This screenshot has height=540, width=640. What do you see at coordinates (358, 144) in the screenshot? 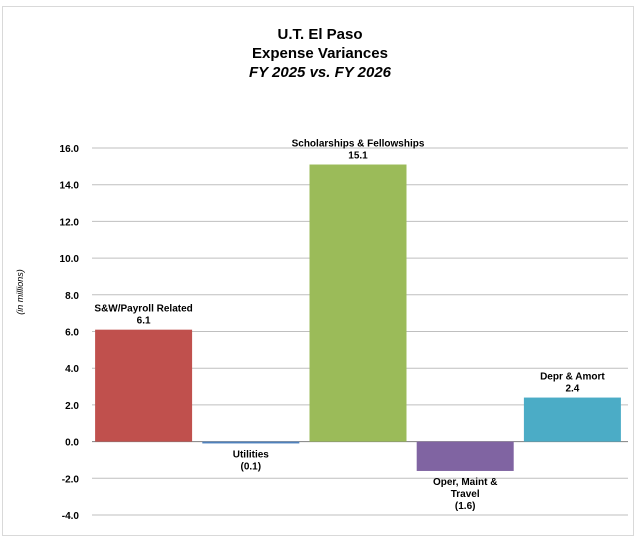
I see `category-label: Scholarships & Fellowships` at bounding box center [358, 144].